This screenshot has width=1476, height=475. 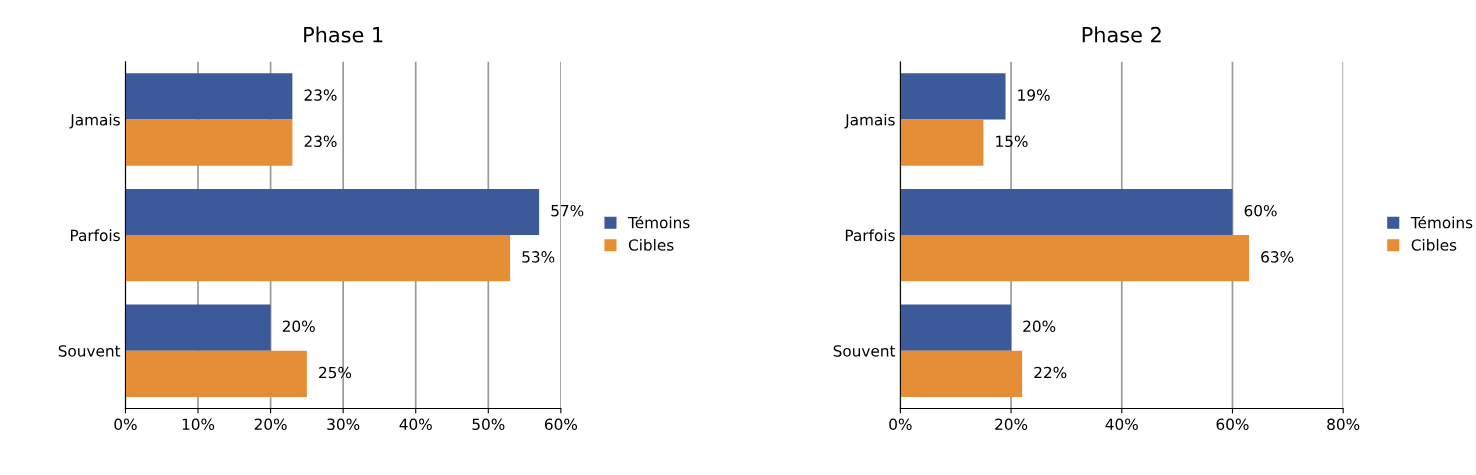 I want to click on data-label: 25%, so click(x=335, y=372).